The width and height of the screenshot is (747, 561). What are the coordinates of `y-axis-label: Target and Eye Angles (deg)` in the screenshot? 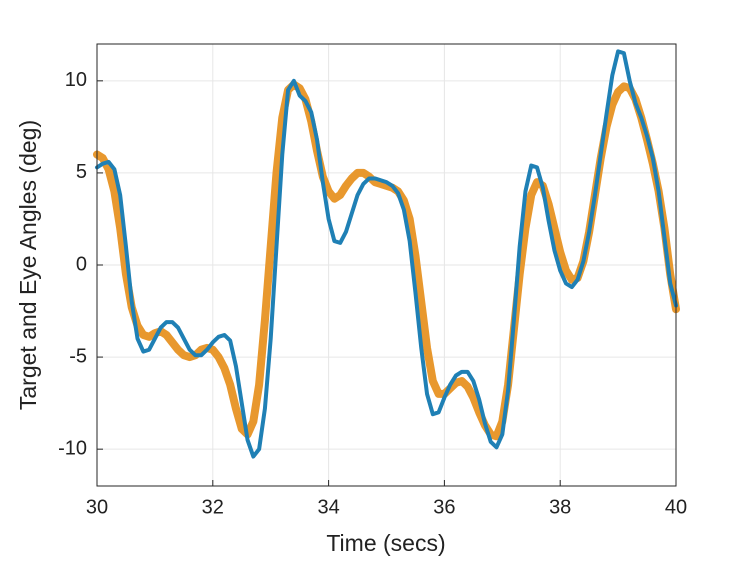 It's located at (28, 265).